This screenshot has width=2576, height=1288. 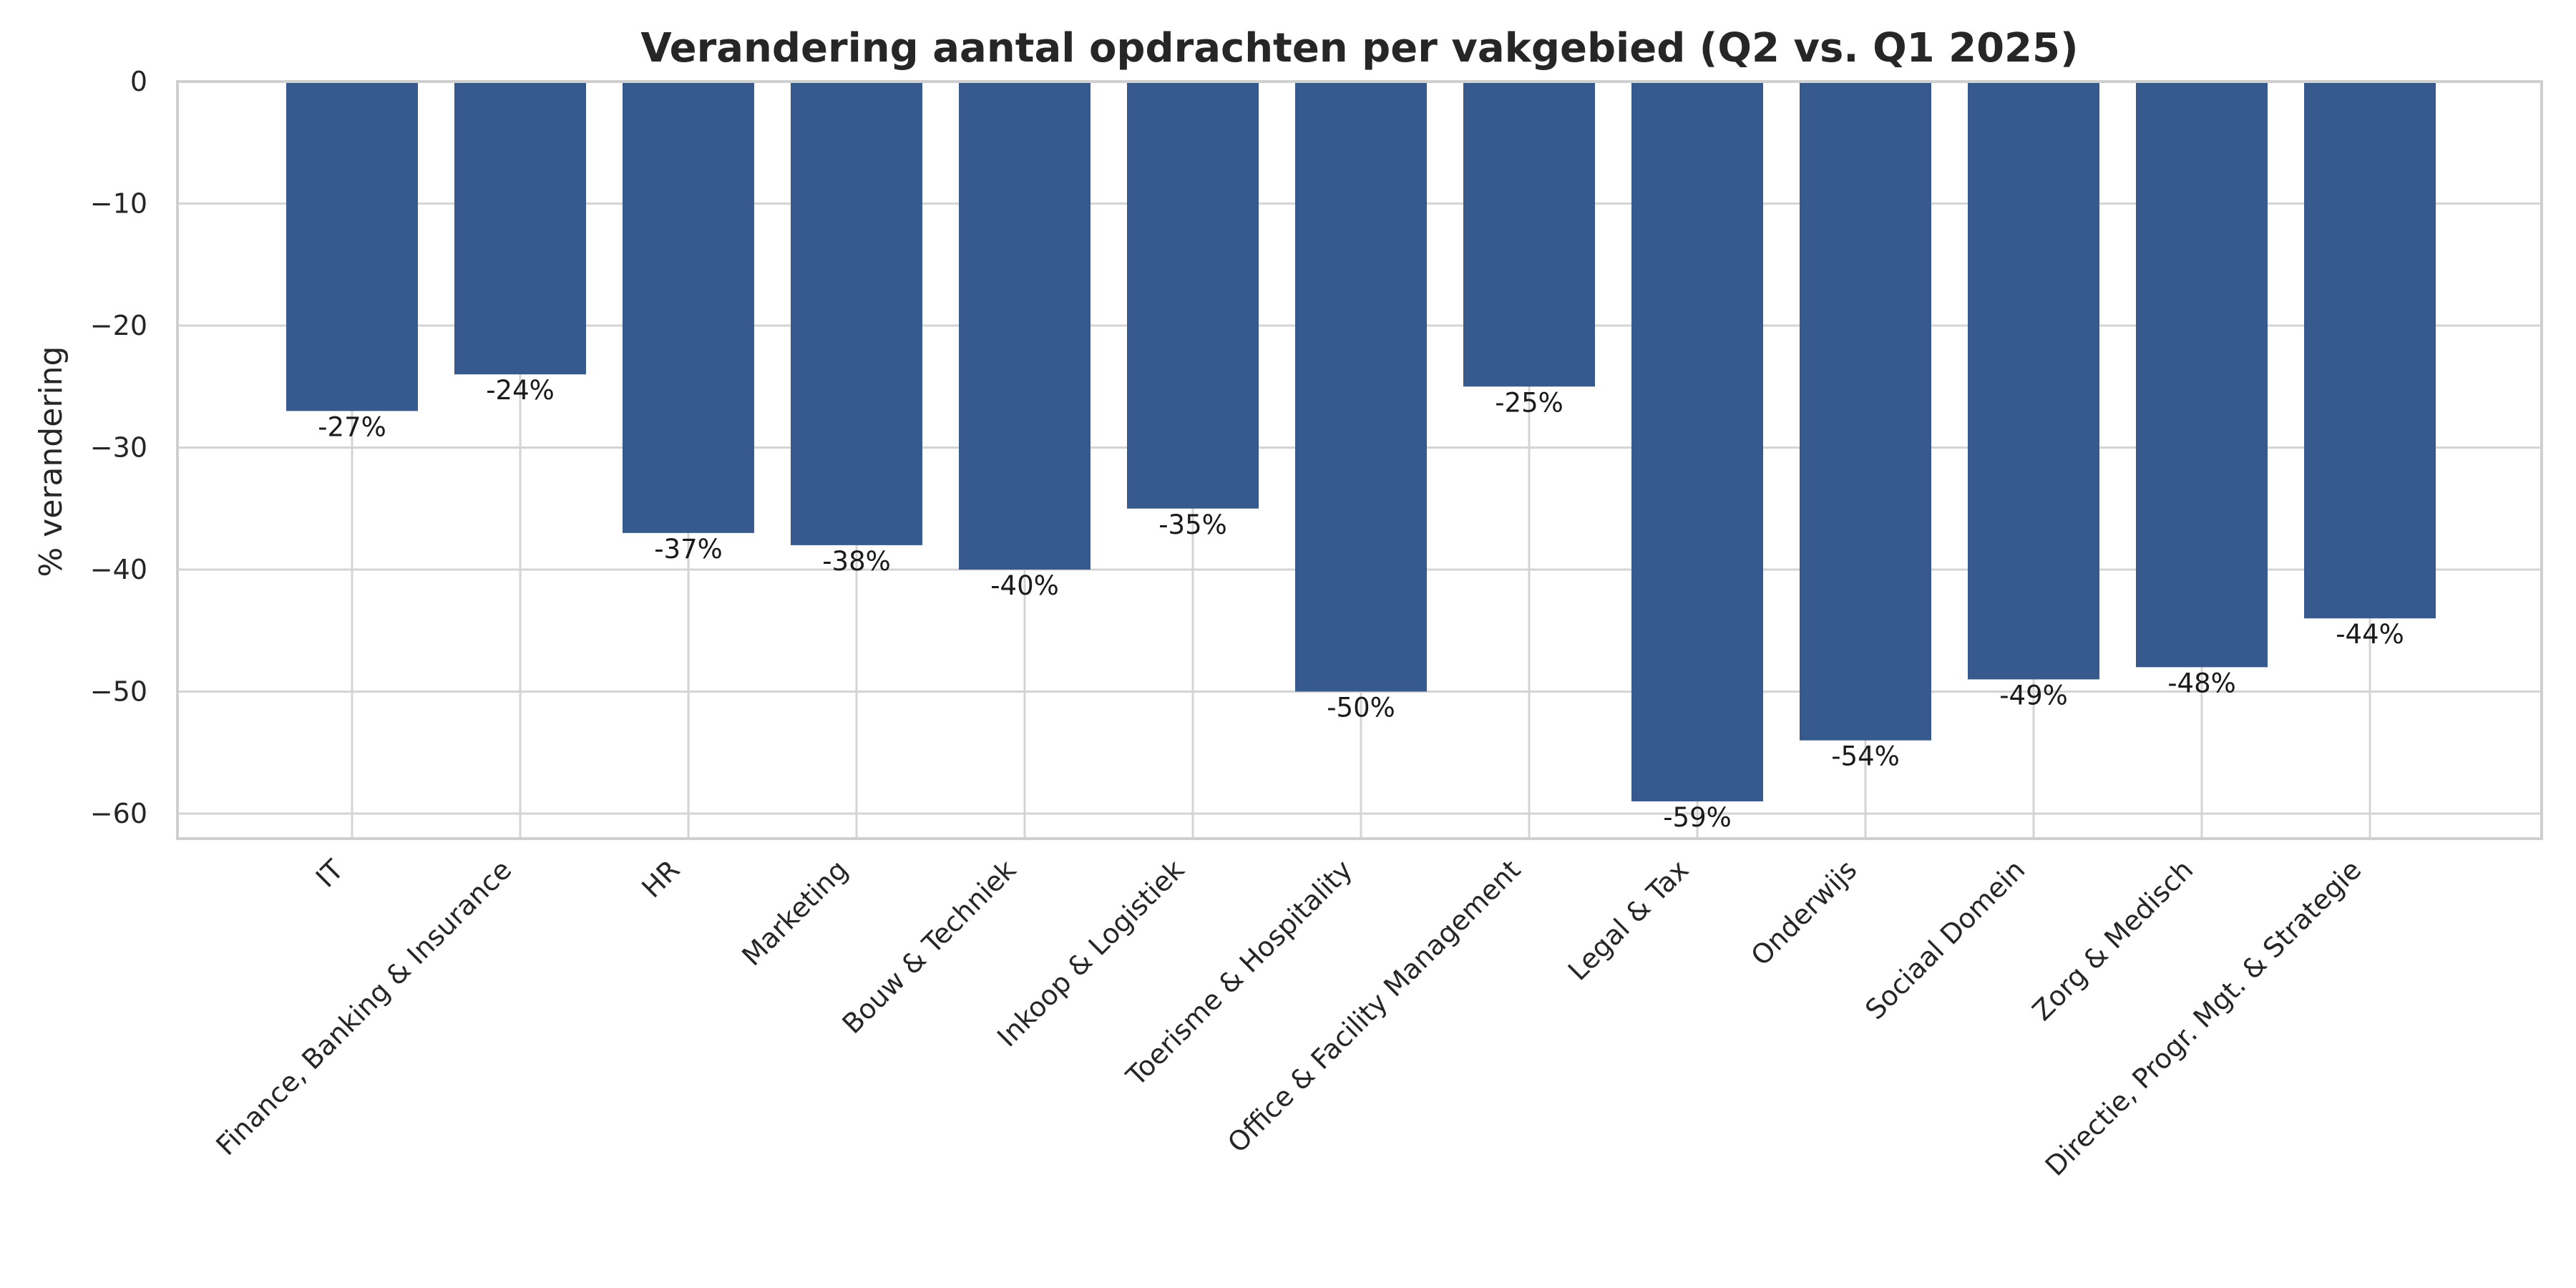 I want to click on y-tick-label: −40, so click(x=118, y=569).